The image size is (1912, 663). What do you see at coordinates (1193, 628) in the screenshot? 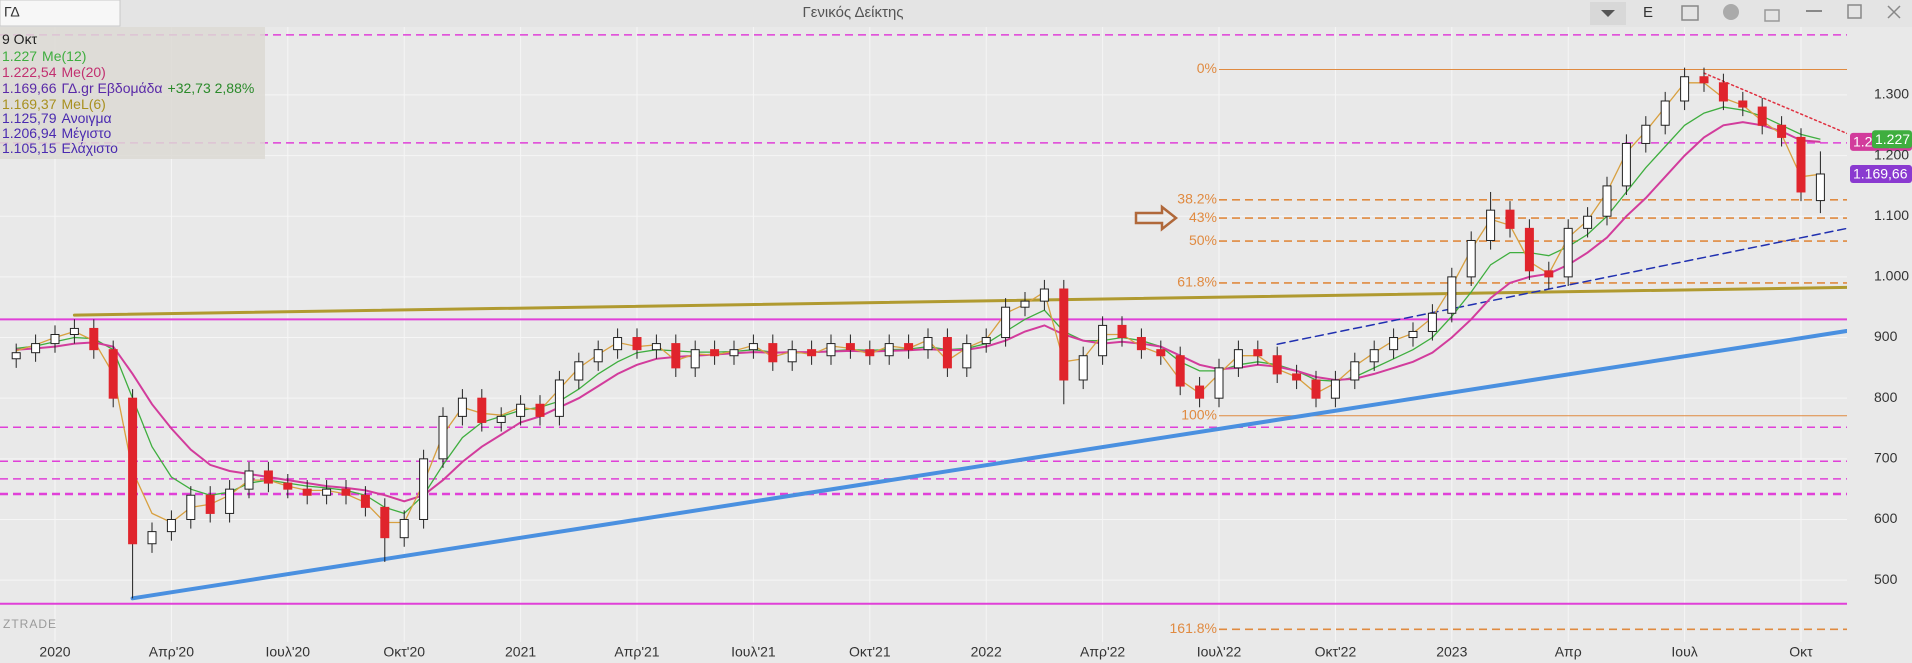
I see `fib-label: 161.8%` at bounding box center [1193, 628].